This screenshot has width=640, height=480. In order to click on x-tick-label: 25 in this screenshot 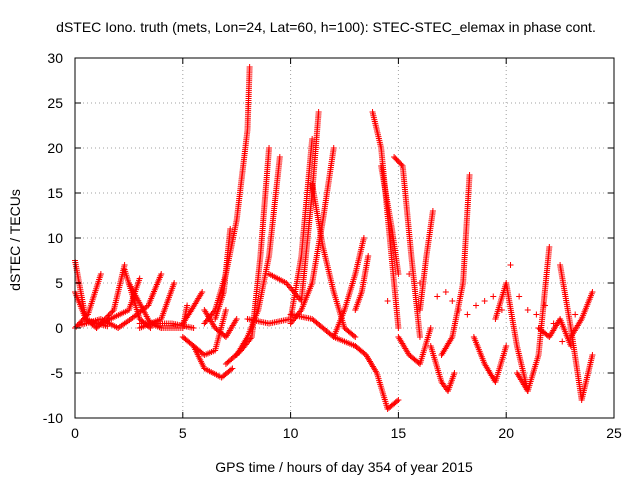, I will do `click(614, 433)`.